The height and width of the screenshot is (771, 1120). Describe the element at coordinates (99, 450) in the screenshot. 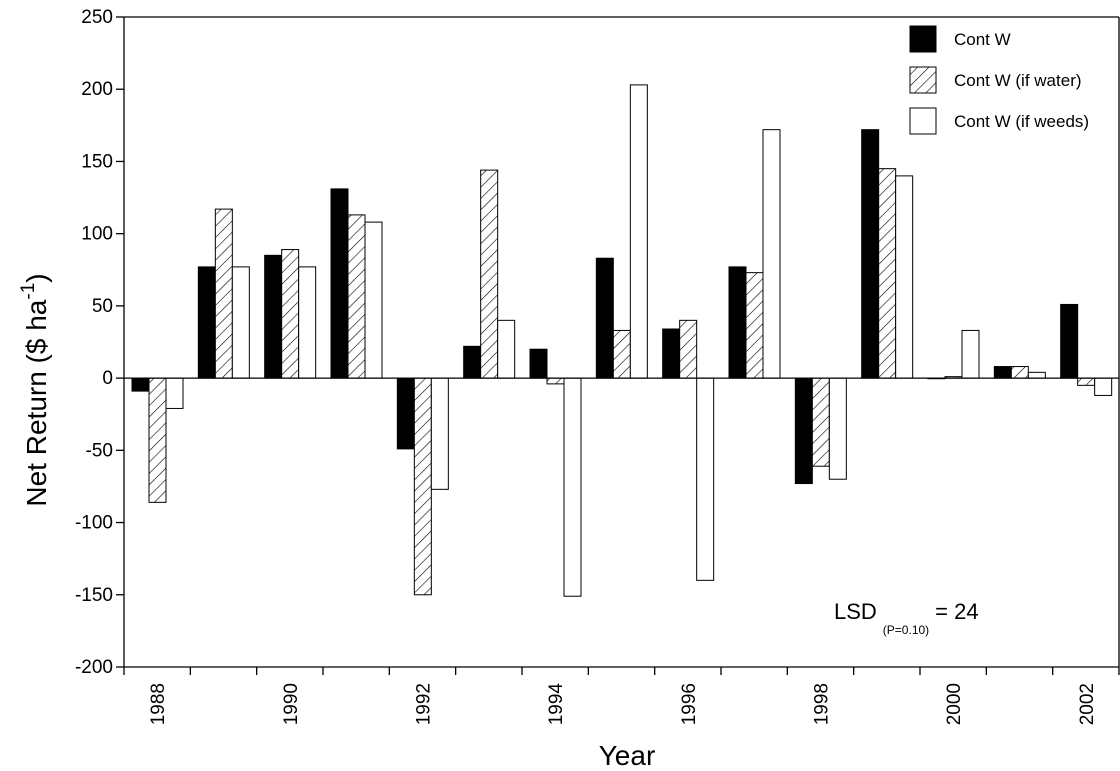

I see `y-tick-label: -50` at that location.